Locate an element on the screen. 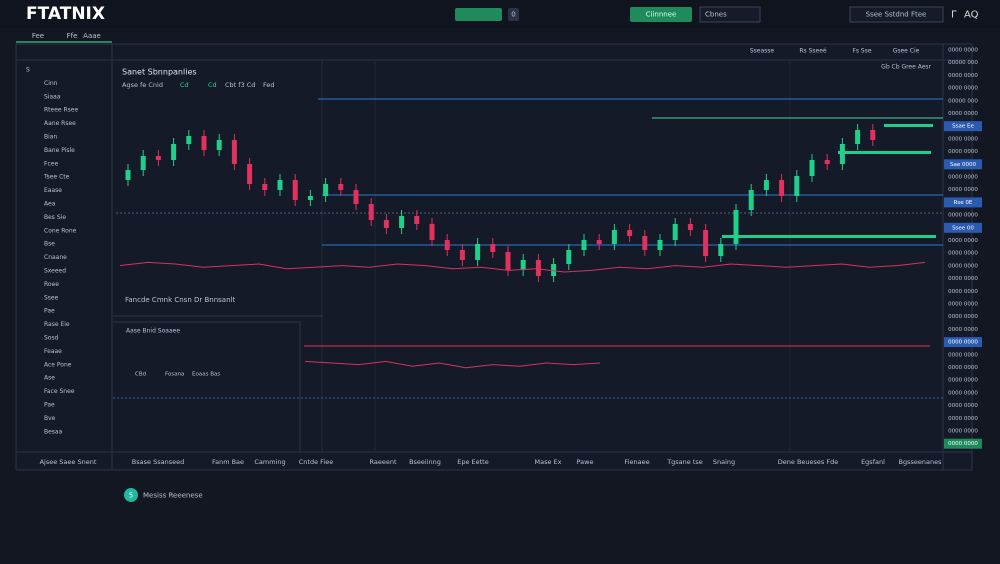  bottom-bar-item: Bsase Ssanseed is located at coordinates (158, 462).